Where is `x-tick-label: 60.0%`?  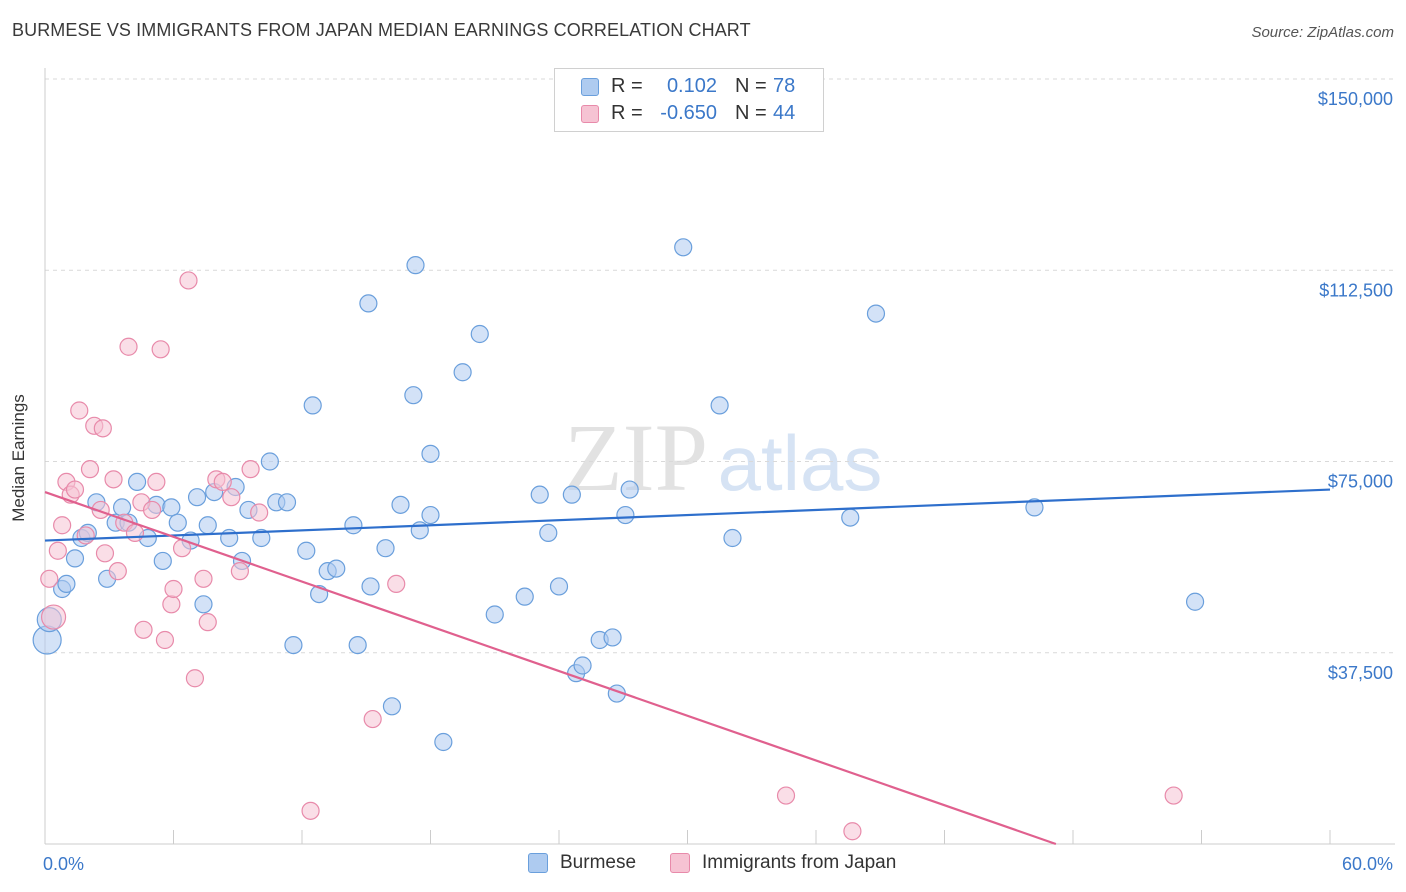
x-tick-label: 60.0% is located at coordinates (1367, 864).